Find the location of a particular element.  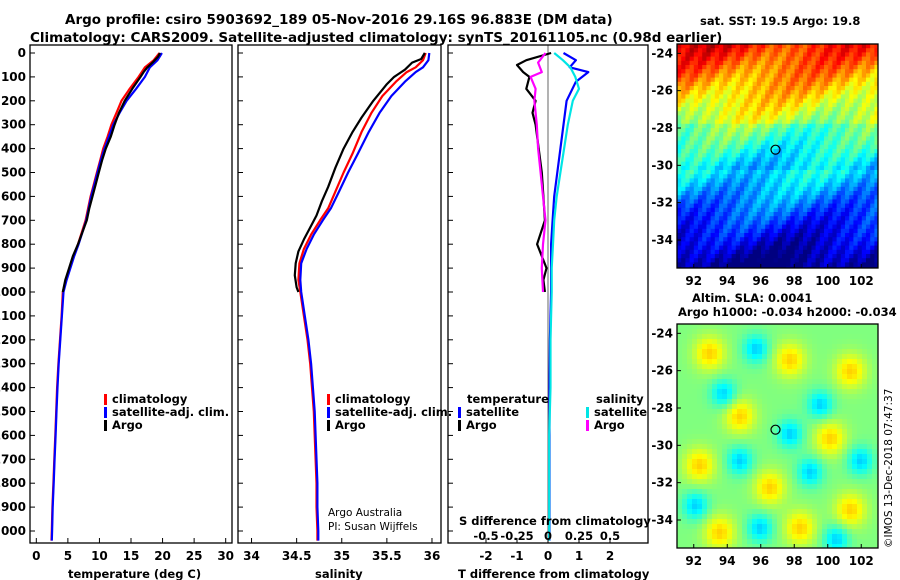

temperature-x-tick-label: 10 is located at coordinates (99, 556).